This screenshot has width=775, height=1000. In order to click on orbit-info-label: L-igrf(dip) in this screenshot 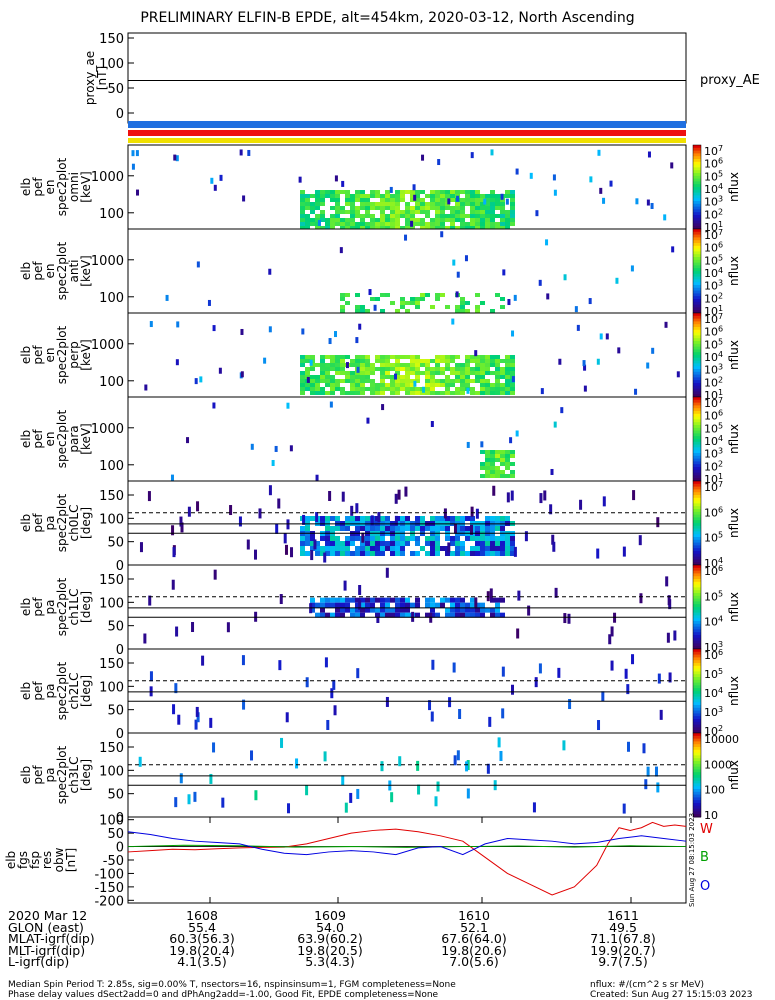, I will do `click(39, 961)`.